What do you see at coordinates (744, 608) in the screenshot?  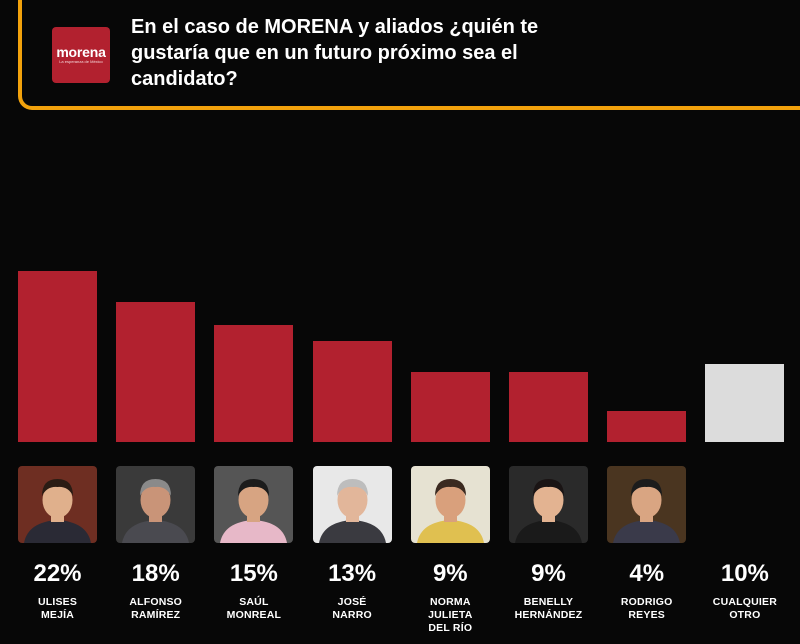 I see `category-label: CUALQUIER OTRO` at bounding box center [744, 608].